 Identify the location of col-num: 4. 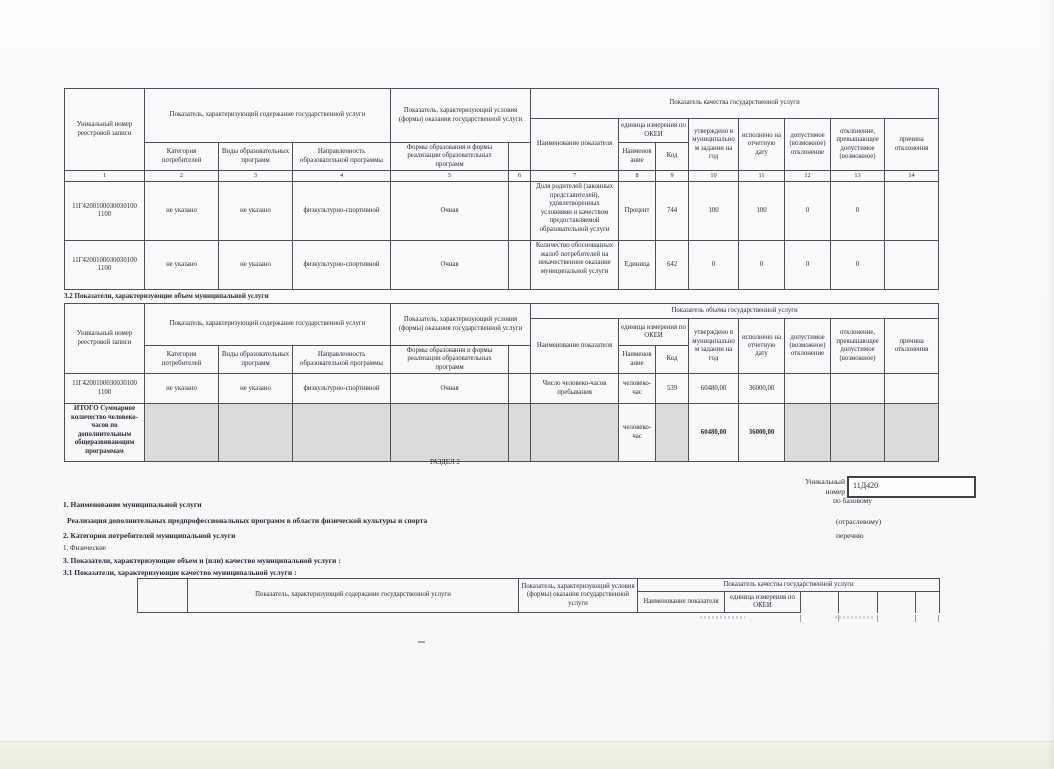
(341, 176).